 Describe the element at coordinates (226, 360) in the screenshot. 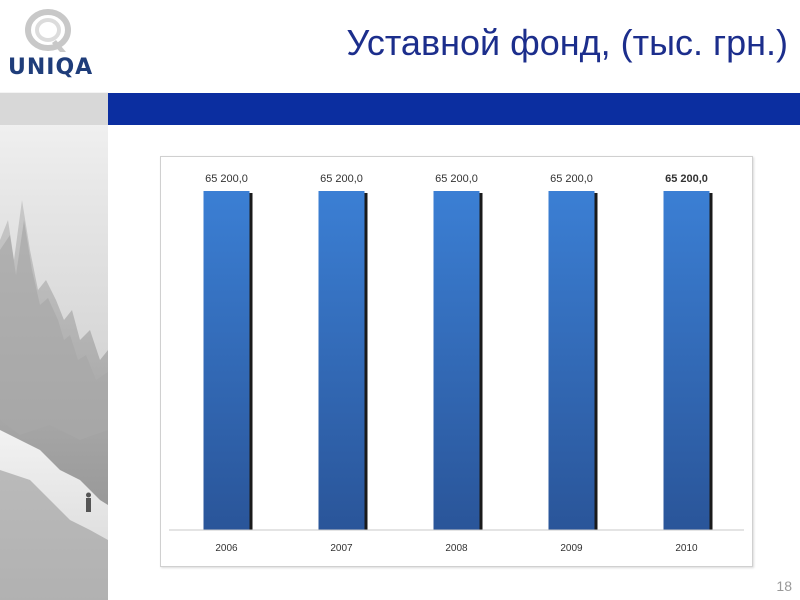

I see `bar-2006` at that location.